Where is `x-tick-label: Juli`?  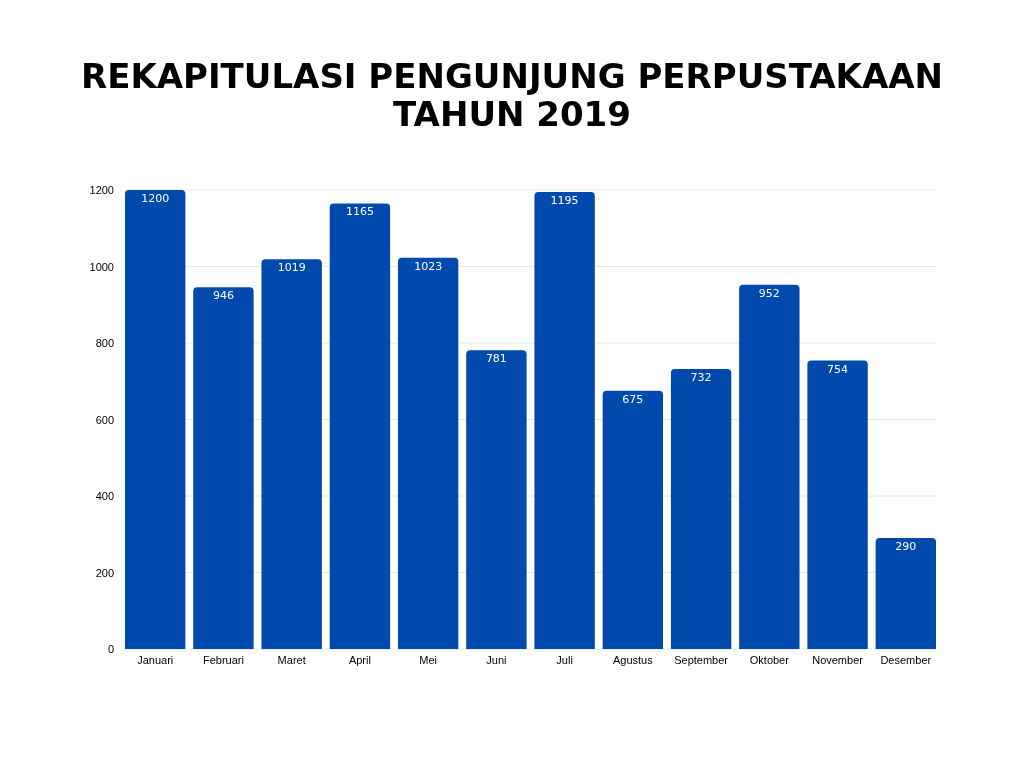 x-tick-label: Juli is located at coordinates (564, 659).